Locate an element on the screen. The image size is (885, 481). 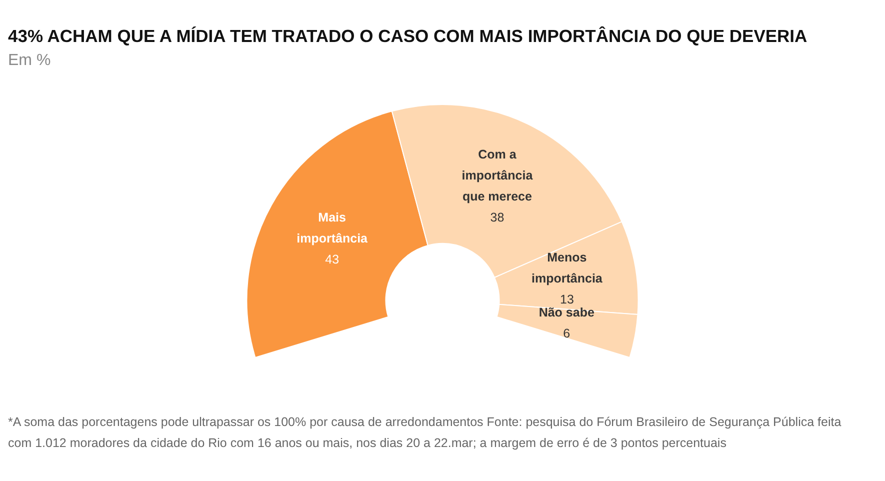
data-label: 43 is located at coordinates (332, 259).